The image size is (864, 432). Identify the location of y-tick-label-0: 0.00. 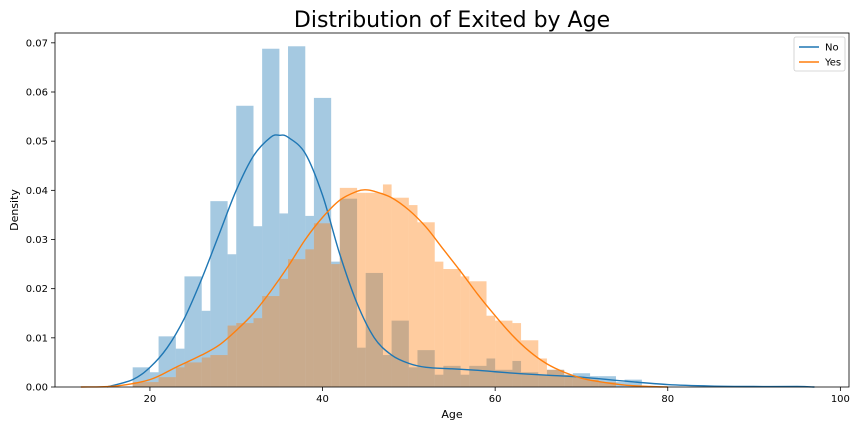
(37, 388).